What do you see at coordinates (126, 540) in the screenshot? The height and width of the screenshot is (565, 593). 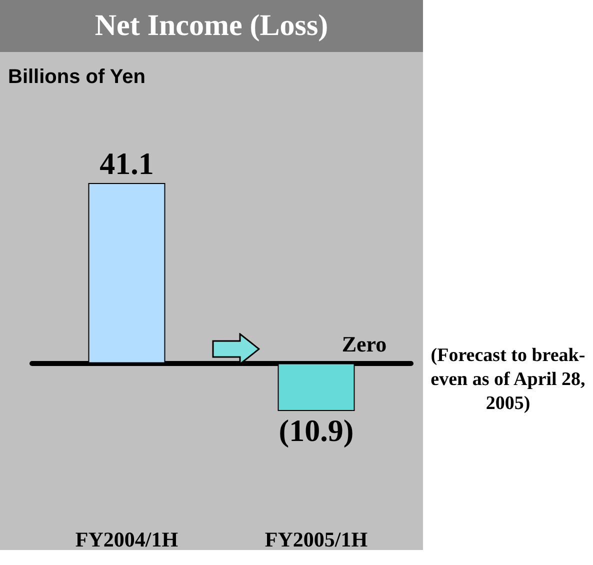 I see `x-tick-label: FY2004/1H` at bounding box center [126, 540].